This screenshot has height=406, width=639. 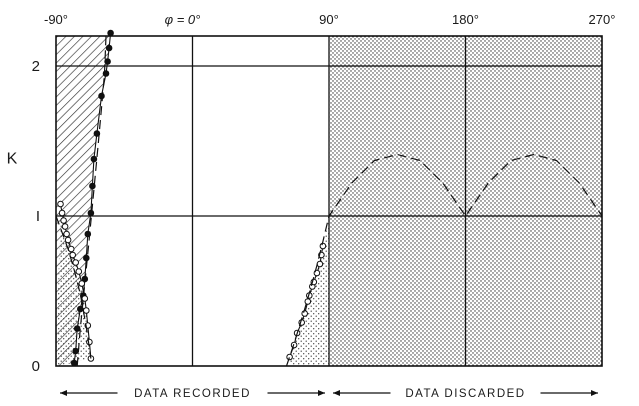 I want to click on region-annotations: DATA RECORDED DATA DISCARDED, so click(x=329, y=394).